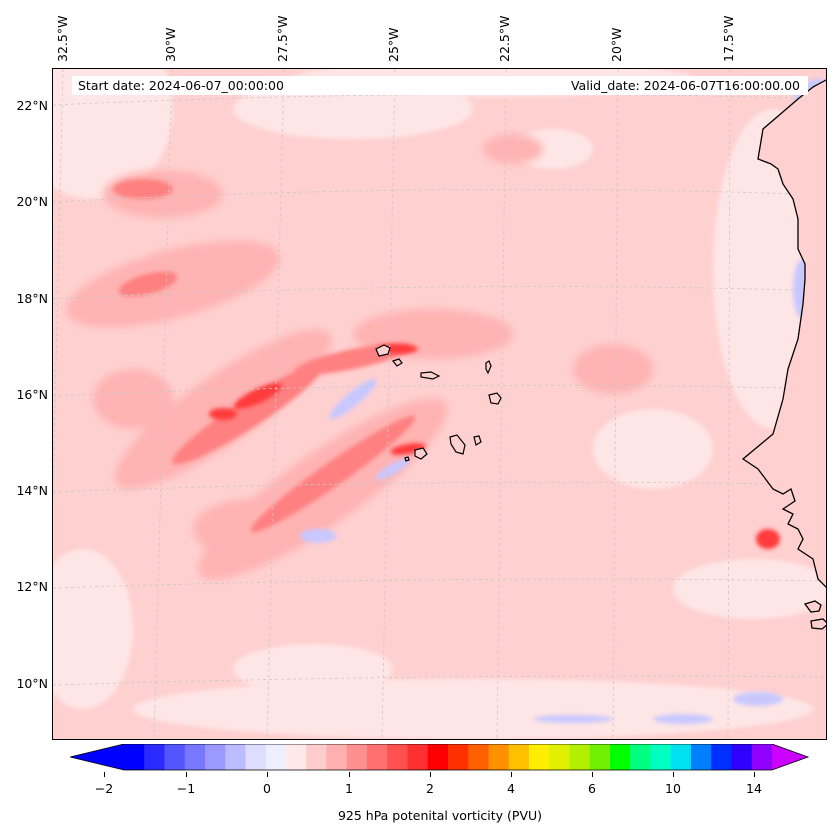 The height and width of the screenshot is (836, 837). Describe the element at coordinates (440, 815) in the screenshot. I see `colorbar-label: 925 hPa potenital vorticity (PVU)` at that location.